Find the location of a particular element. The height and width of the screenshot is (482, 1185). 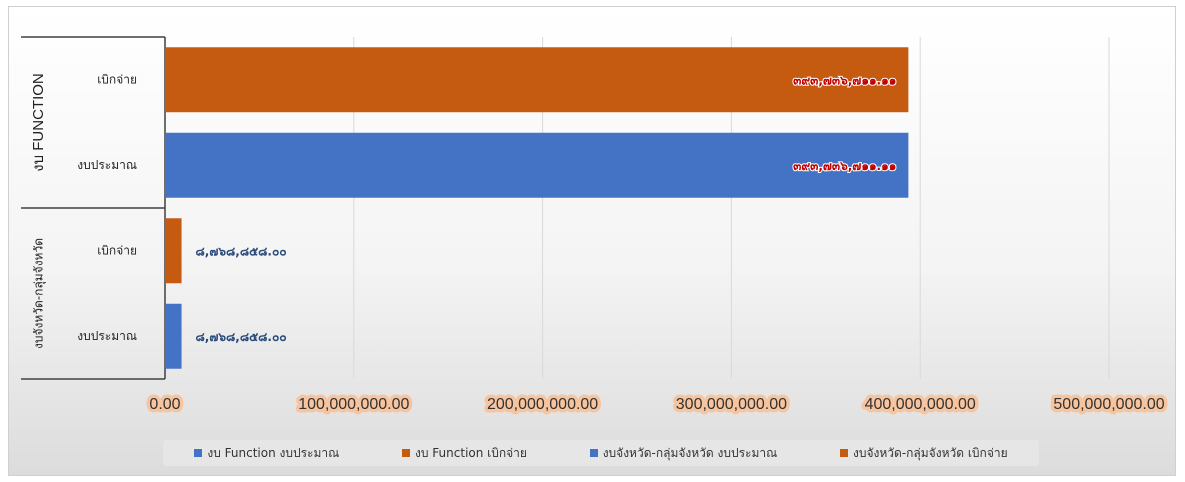

group-label: งบ FUNCTION is located at coordinates (38, 122).